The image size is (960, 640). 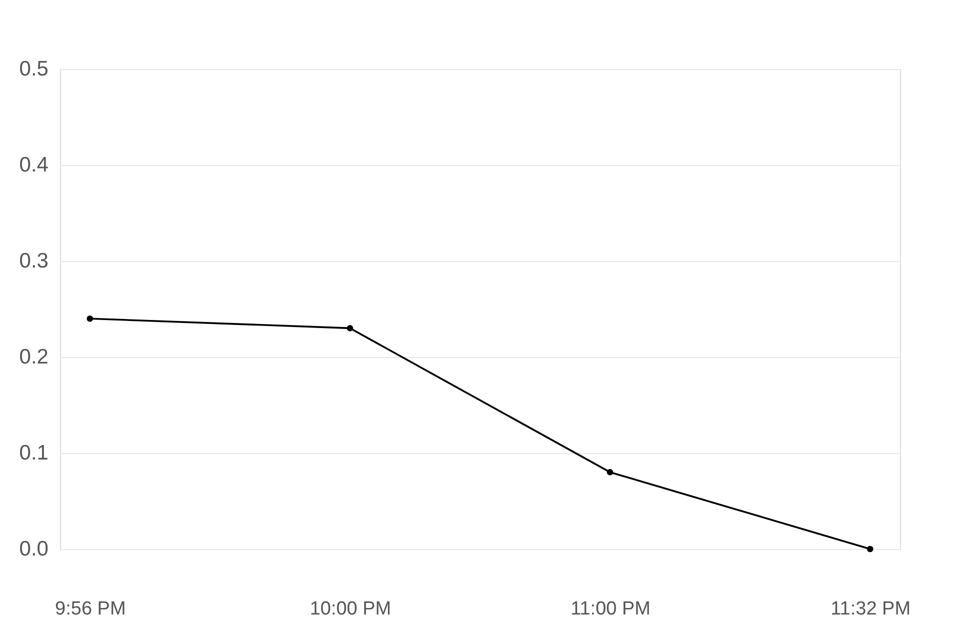 I want to click on y-tick-label: 0.4, so click(x=34, y=165).